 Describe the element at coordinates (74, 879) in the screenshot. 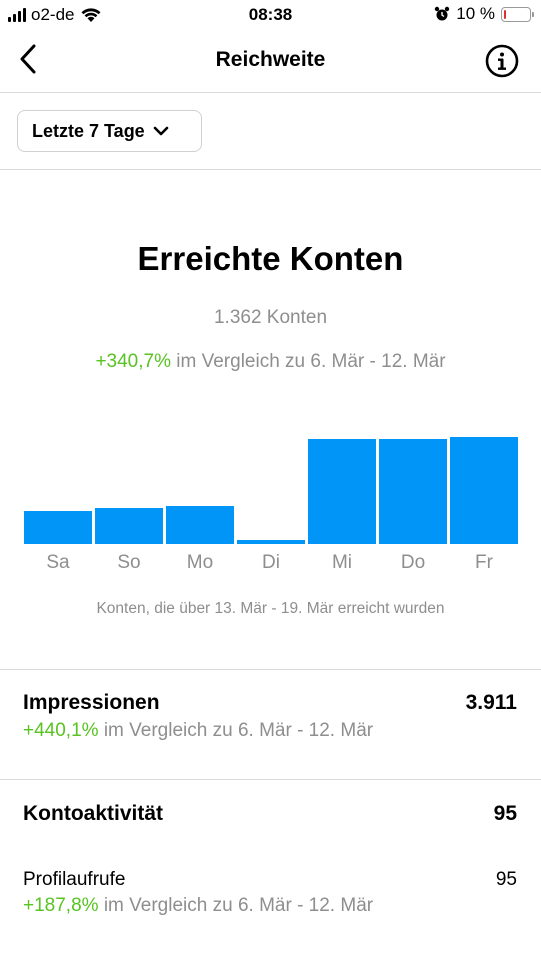

I see `profile-visits-label: Profilaufrufe` at that location.